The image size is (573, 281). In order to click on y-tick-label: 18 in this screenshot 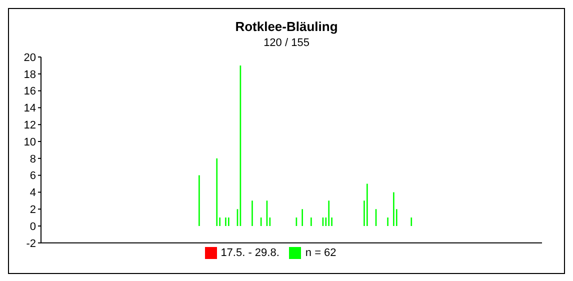, I will do `click(30, 74)`.